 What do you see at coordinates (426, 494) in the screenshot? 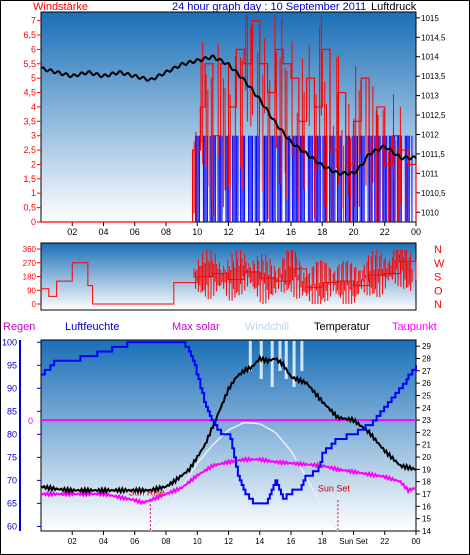
I see `temperature-tick-label: 17` at bounding box center [426, 494].